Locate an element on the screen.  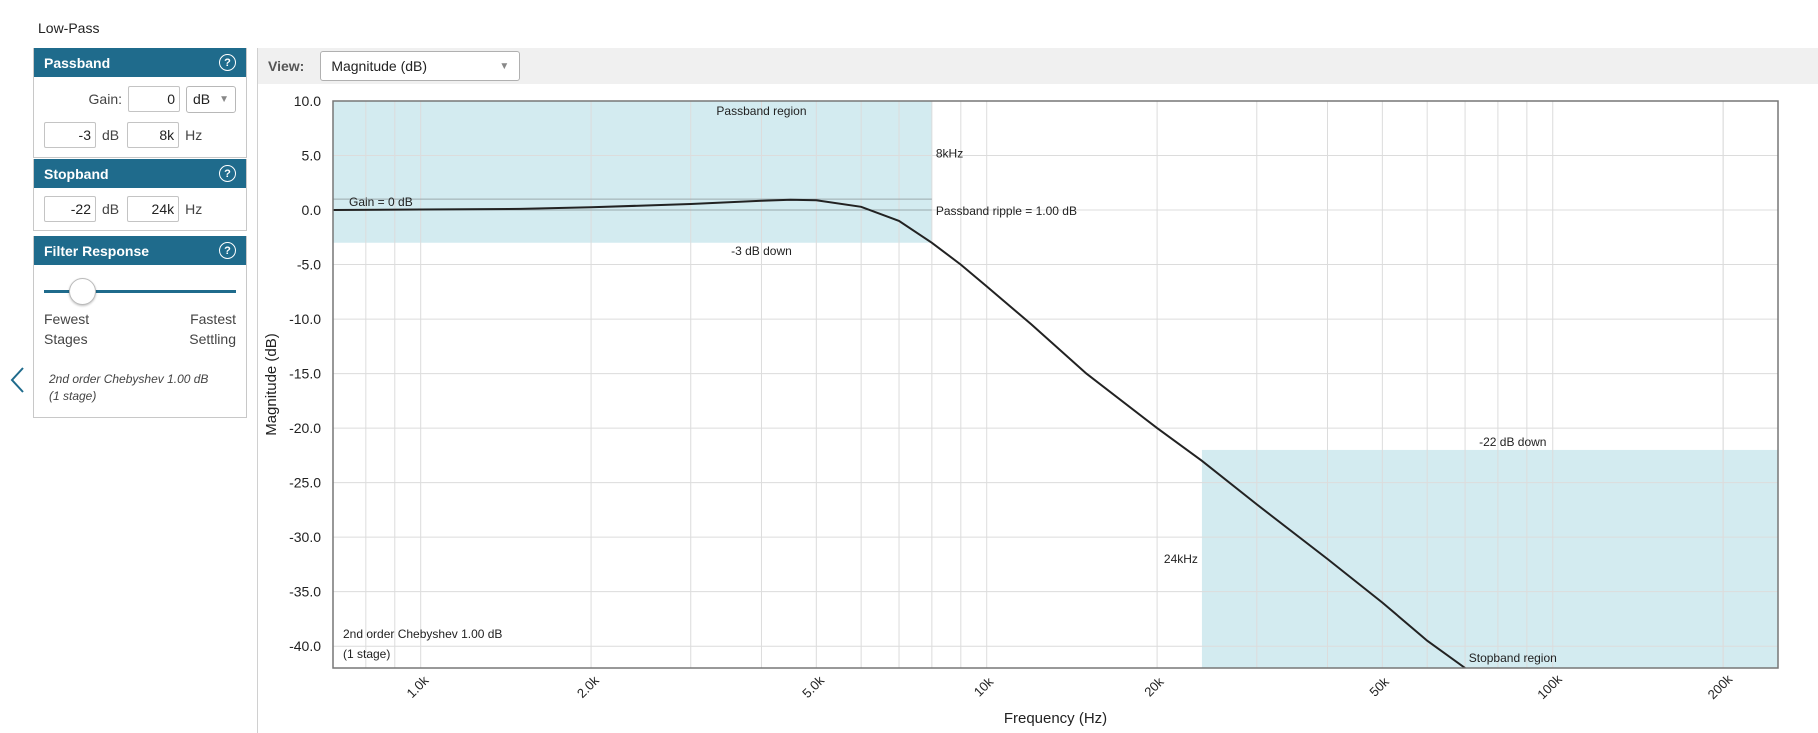
passband-panel: Passband ? Gain: dB ▼ dB Hz is located at coordinates (140, 103).